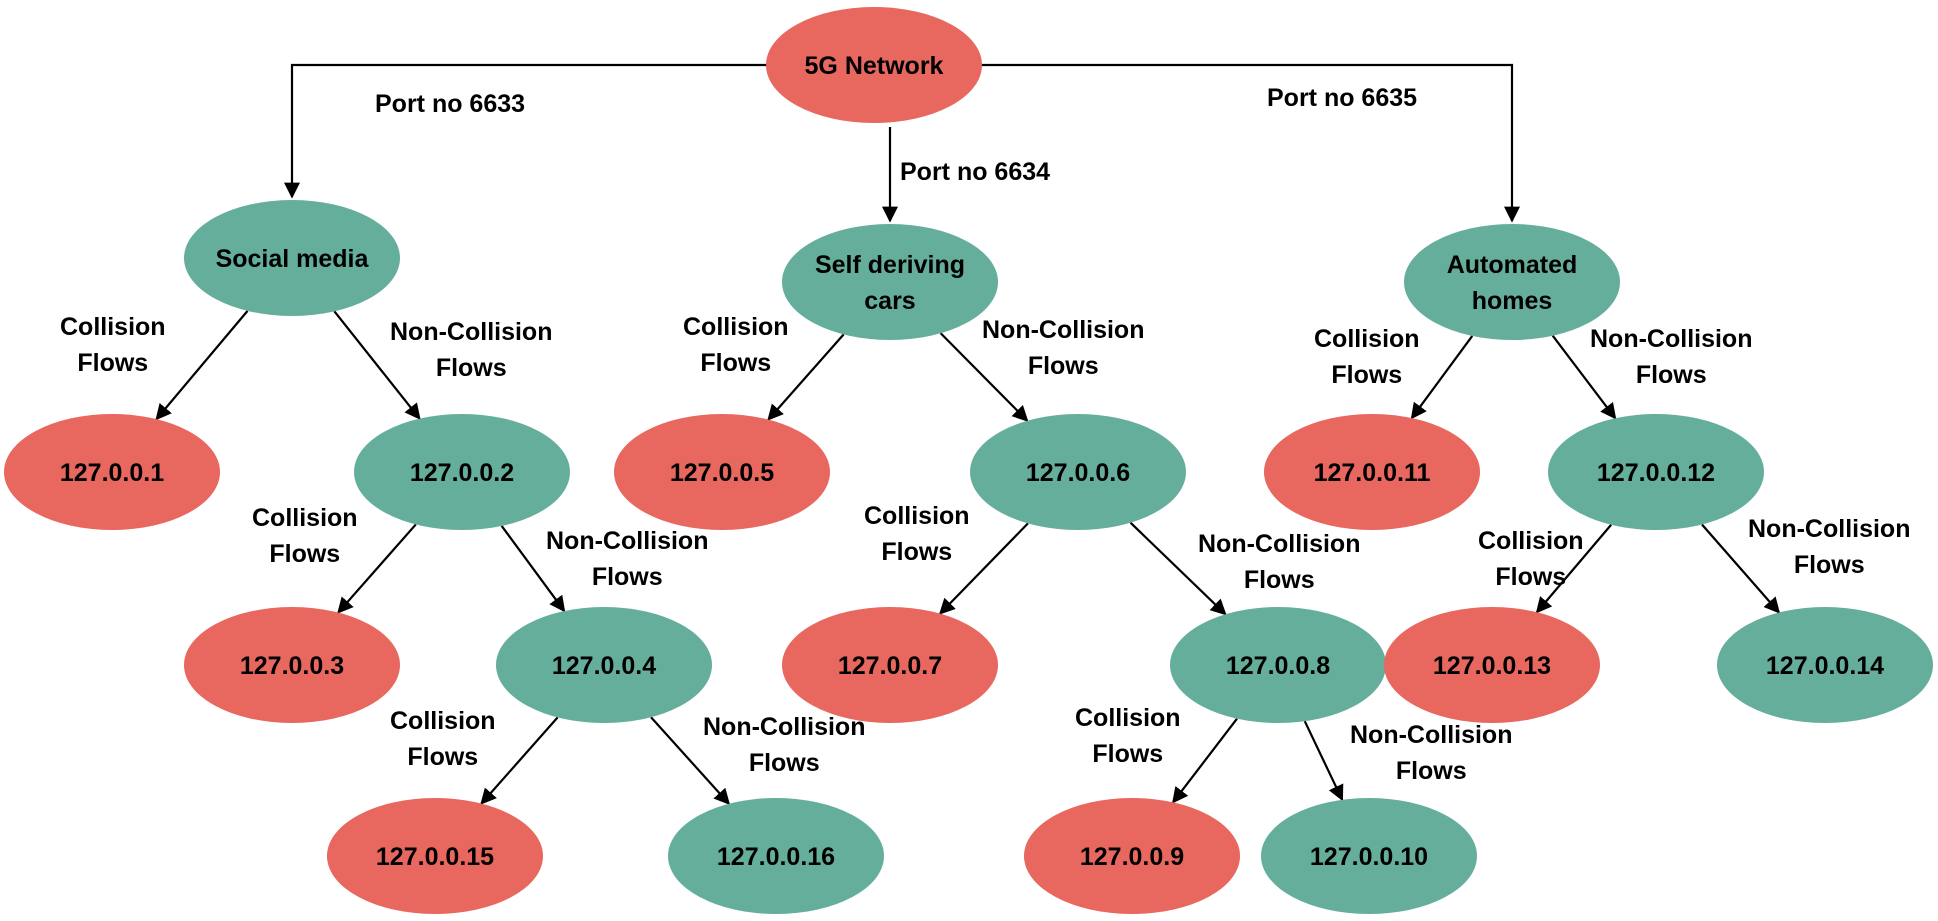  I want to click on node-n10: 127.0.0.10, so click(1369, 856).